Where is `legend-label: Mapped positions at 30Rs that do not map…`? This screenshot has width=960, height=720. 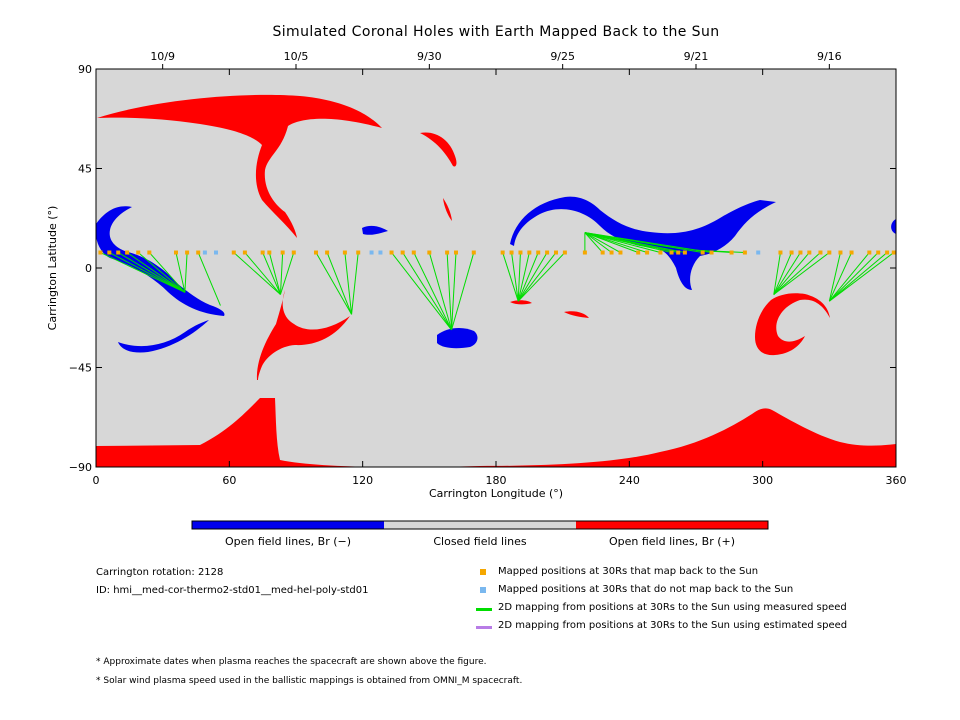
legend-label: Mapped positions at 30Rs that do not map… is located at coordinates (646, 589).